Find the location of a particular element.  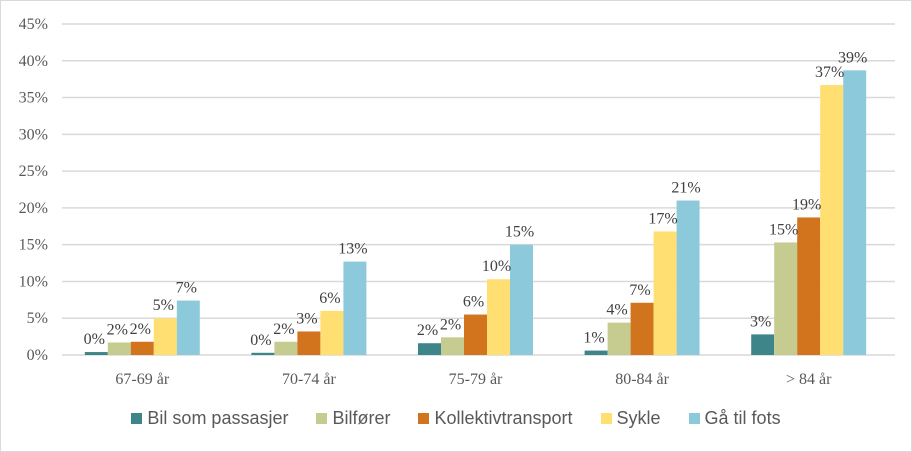

legend-item: Kollektivtransport is located at coordinates (495, 418).